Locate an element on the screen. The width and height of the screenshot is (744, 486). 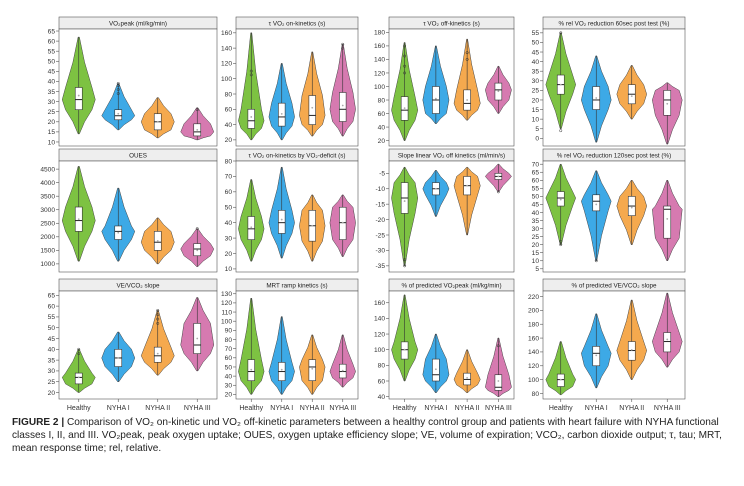
y-tick-label: -25 is located at coordinates (380, 235).